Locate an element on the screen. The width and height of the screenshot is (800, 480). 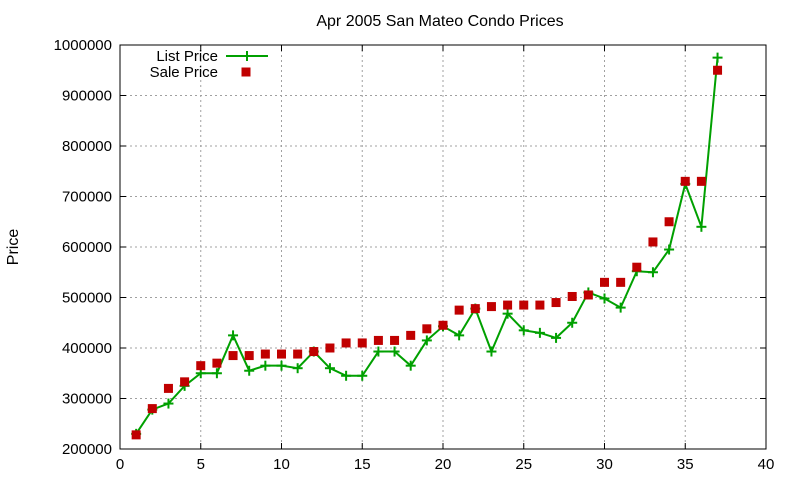
x-tick-label: 5 is located at coordinates (201, 464).